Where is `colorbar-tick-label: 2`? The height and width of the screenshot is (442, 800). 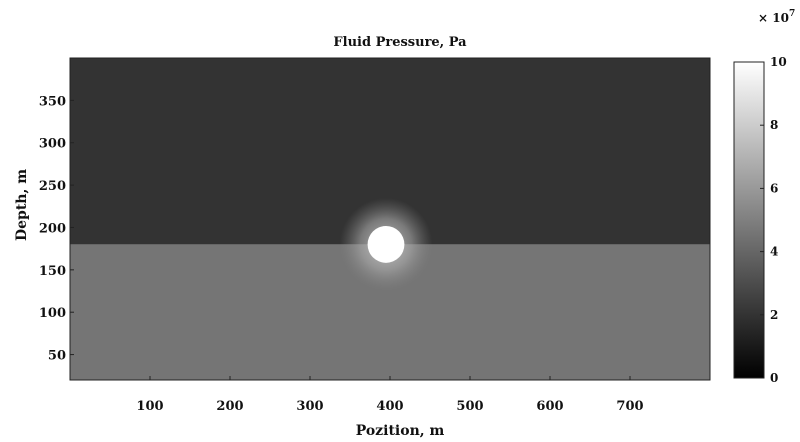 colorbar-tick-label: 2 is located at coordinates (774, 315).